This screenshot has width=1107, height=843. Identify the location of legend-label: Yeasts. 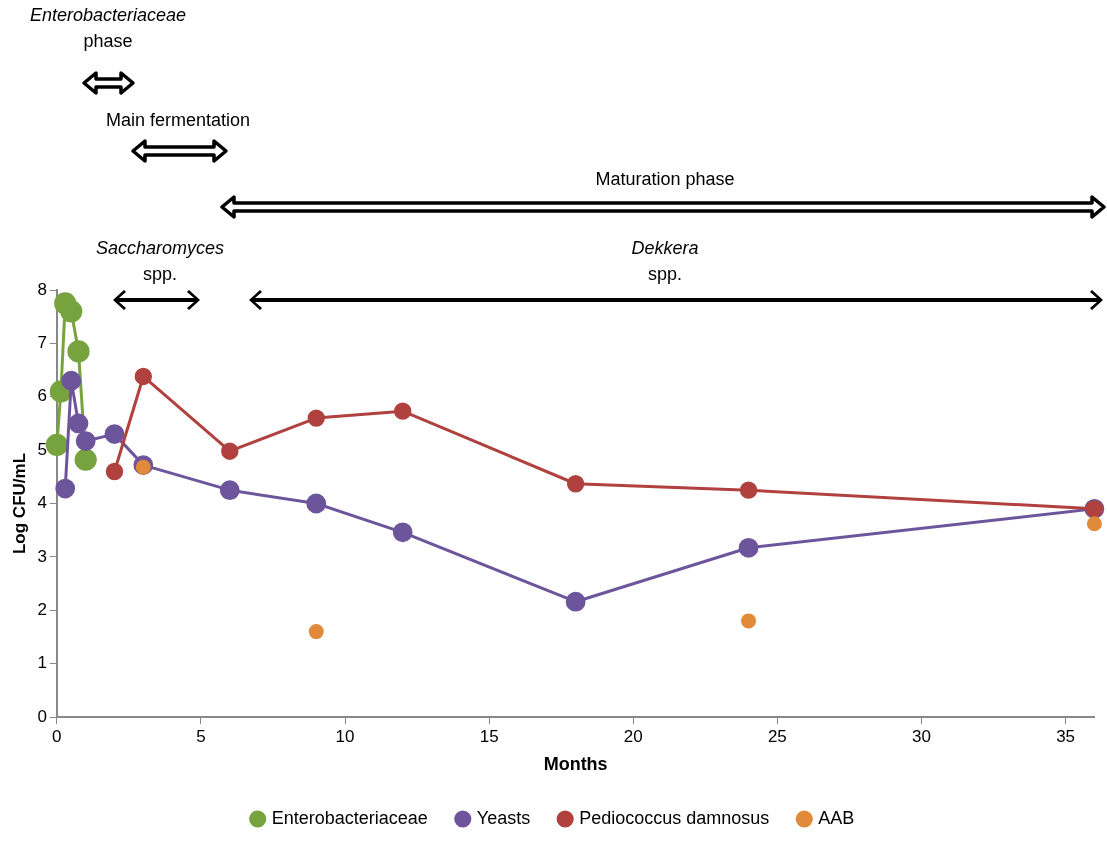
(503, 817).